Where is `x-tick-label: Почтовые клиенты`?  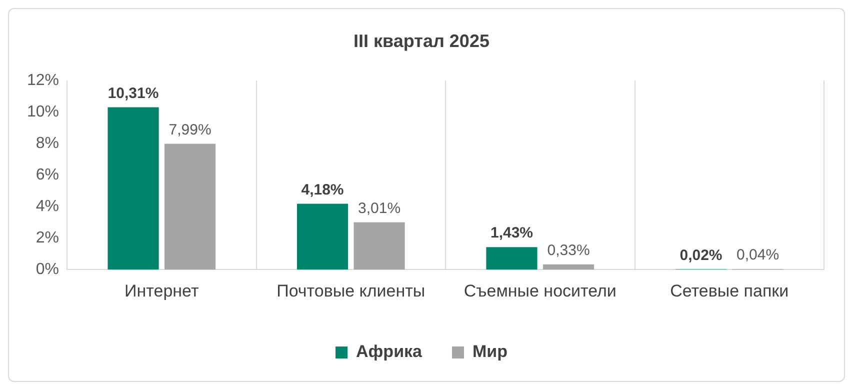 x-tick-label: Почтовые клиенты is located at coordinates (351, 290).